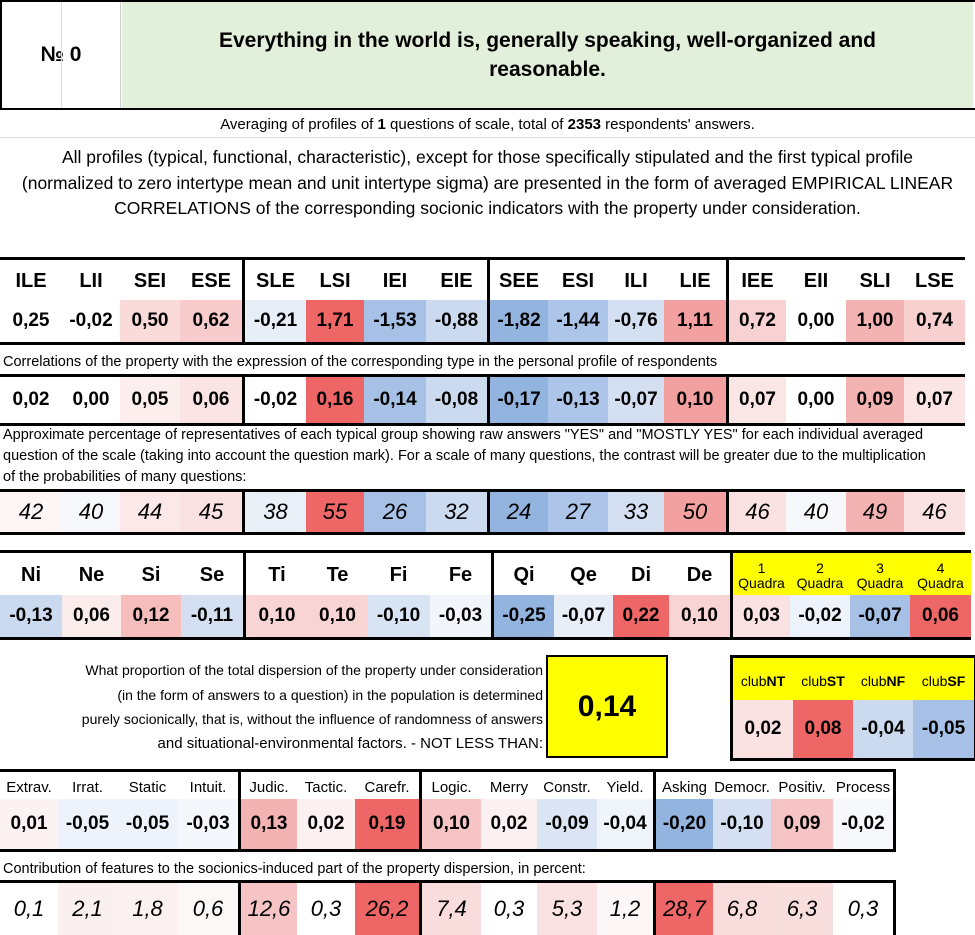  What do you see at coordinates (583, 575) in the screenshot?
I see `function-label: Qe` at bounding box center [583, 575].